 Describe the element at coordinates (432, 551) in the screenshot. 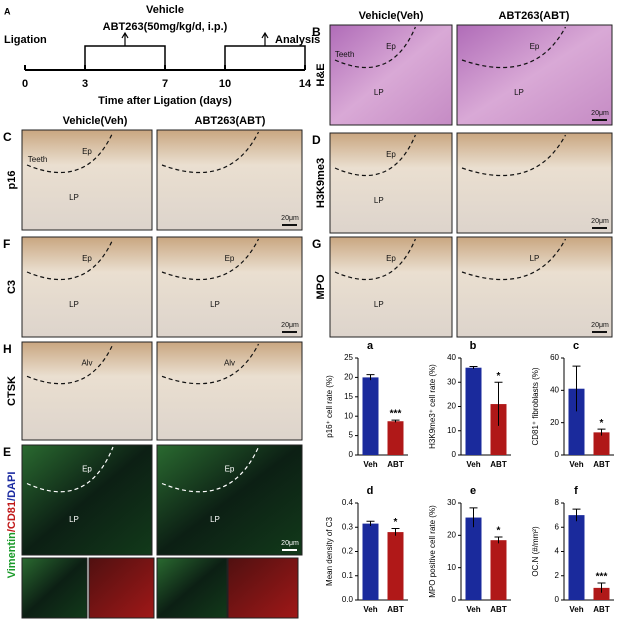

I see `y-axis-label: MPO positive cell rate (%)` at that location.